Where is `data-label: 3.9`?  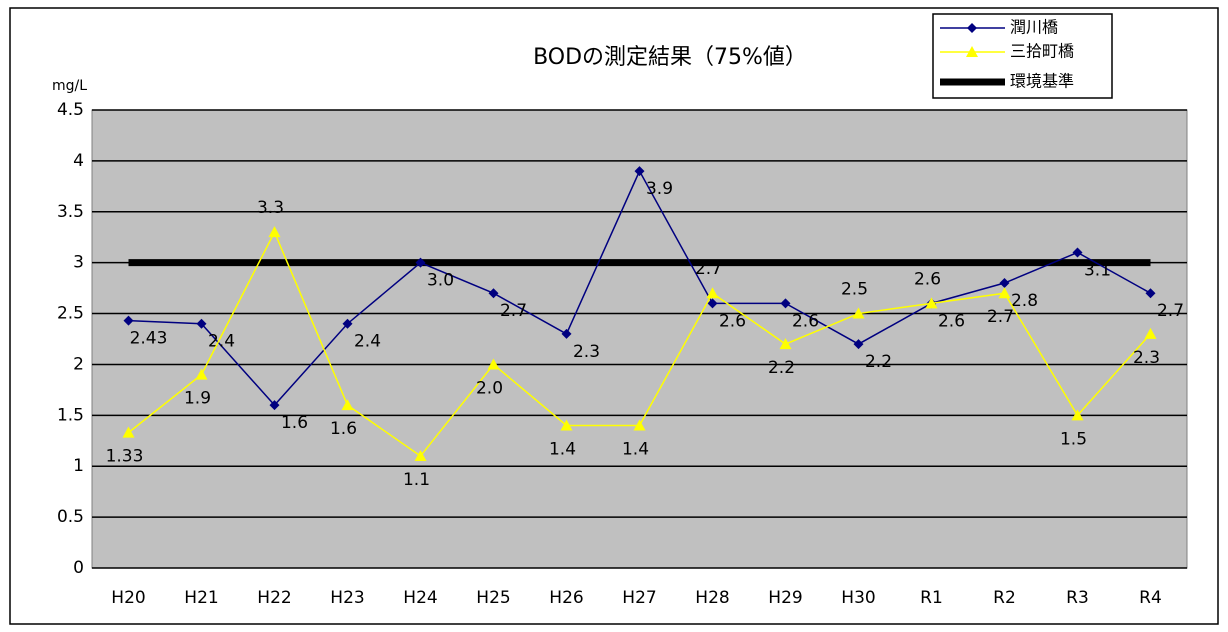
data-label: 3.9 is located at coordinates (659, 189).